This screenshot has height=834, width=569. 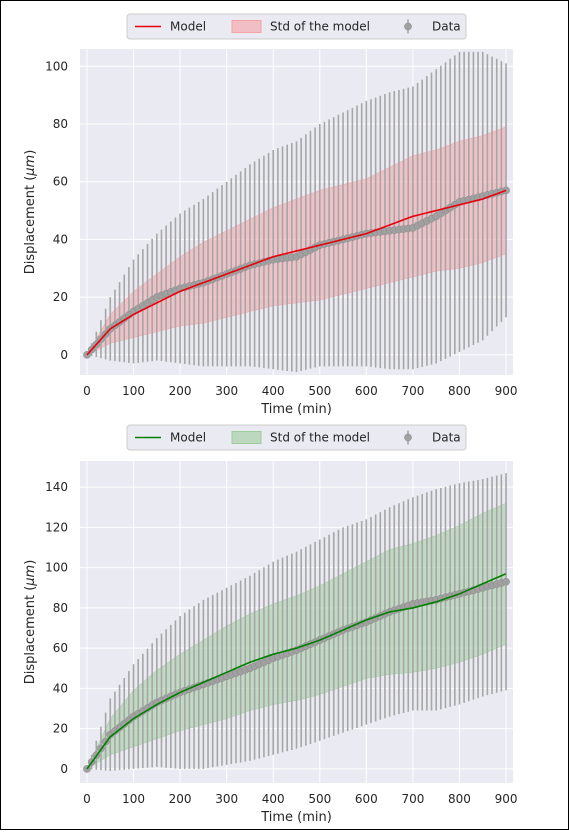 I want to click on y-tick-label: 140, so click(x=56, y=487).